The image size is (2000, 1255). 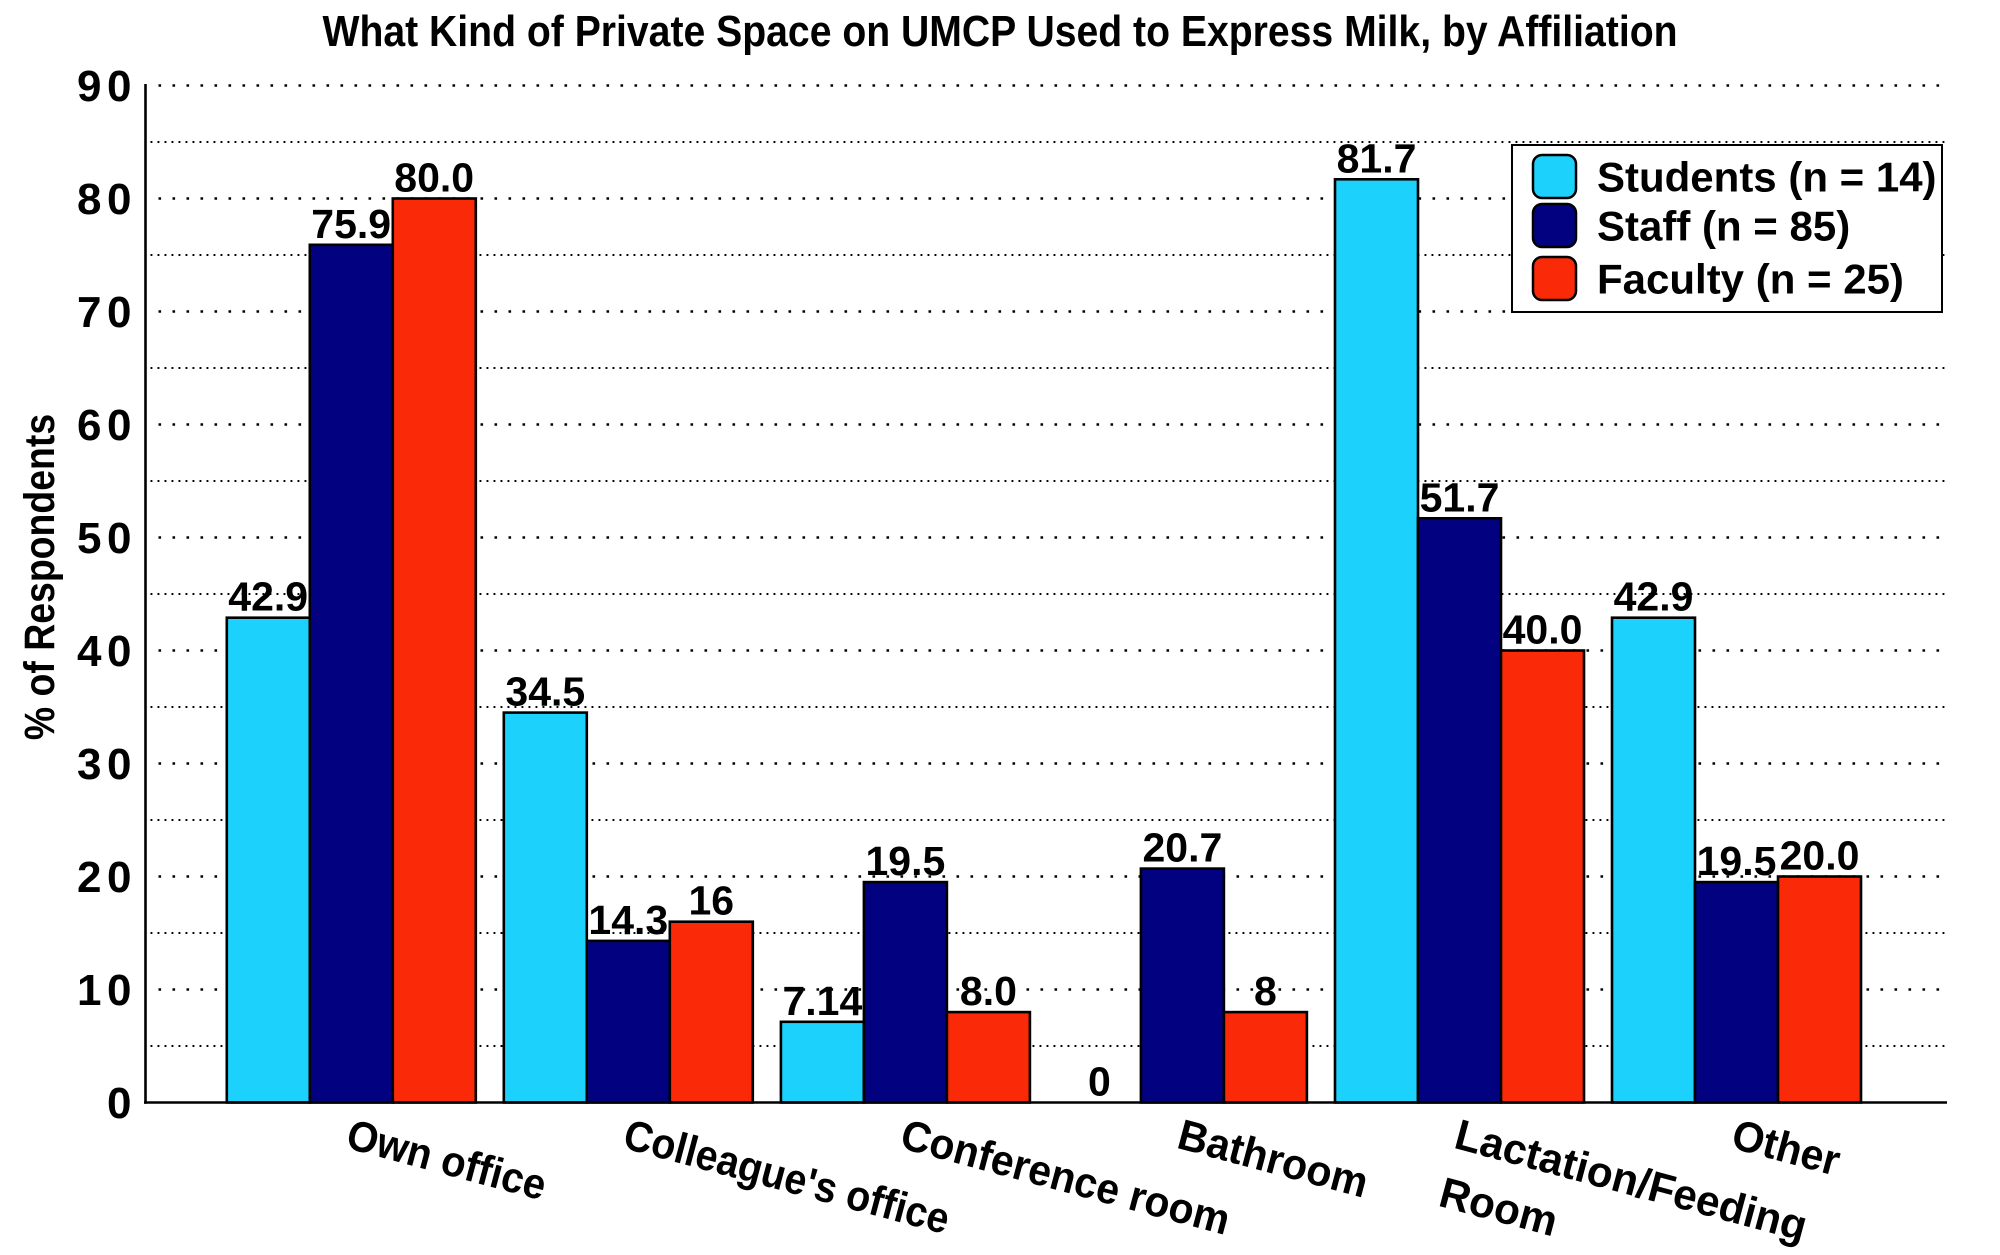 I want to click on svg-text: Students (n = 14), so click(x=1767, y=177).